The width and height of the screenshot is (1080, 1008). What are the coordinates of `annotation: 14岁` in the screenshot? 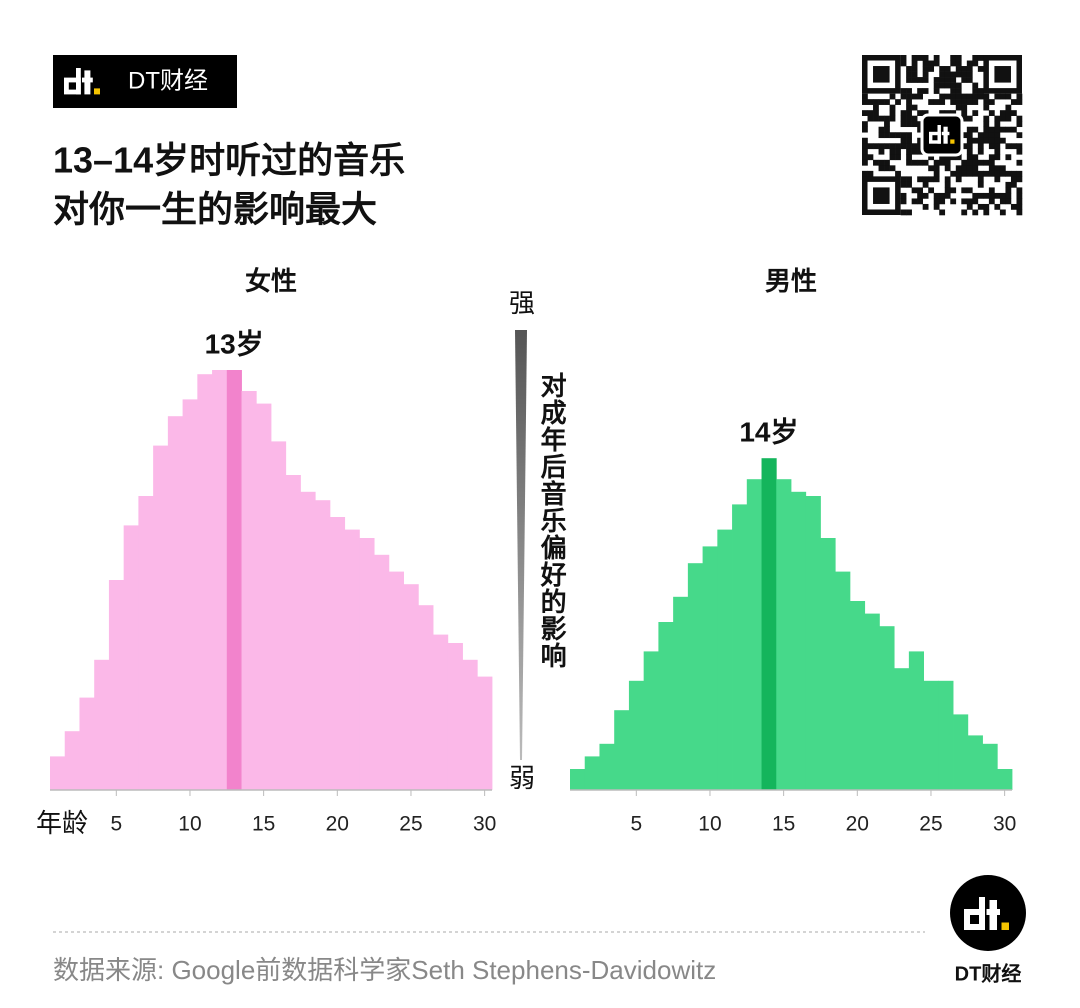 It's located at (768, 432).